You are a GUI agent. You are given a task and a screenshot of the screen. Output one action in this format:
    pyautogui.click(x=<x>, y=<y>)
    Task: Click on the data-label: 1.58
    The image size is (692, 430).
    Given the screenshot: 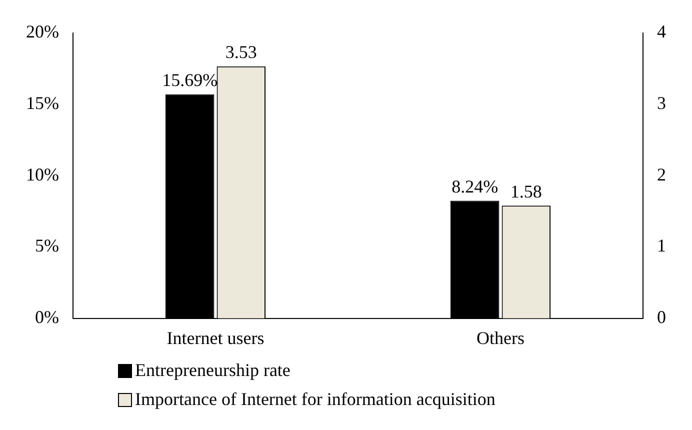 What is the action you would take?
    pyautogui.click(x=526, y=191)
    